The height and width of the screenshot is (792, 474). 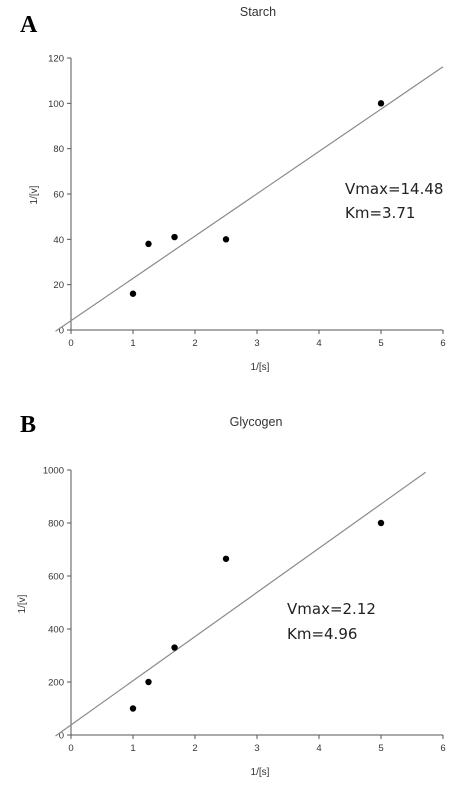 What do you see at coordinates (58, 149) in the screenshot?
I see `y-tick-label: 80` at bounding box center [58, 149].